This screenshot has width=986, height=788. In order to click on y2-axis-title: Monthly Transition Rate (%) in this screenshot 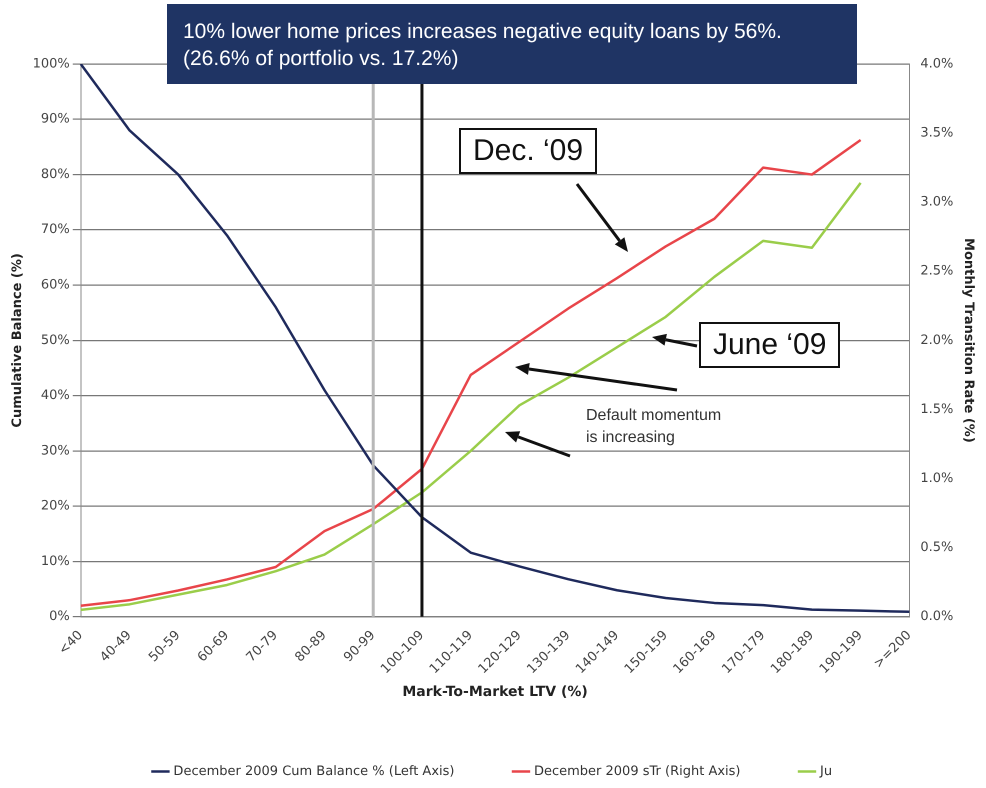, I will do `click(968, 340)`.